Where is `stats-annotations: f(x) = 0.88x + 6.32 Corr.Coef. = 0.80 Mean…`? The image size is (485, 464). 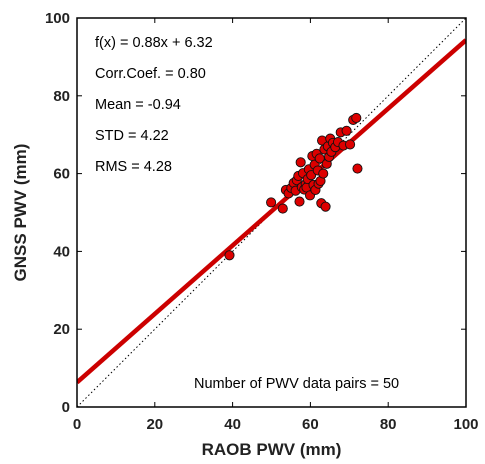 stats-annotations: f(x) = 0.88x + 6.32 Corr.Coef. = 0.80 Mean… is located at coordinates (154, 105).